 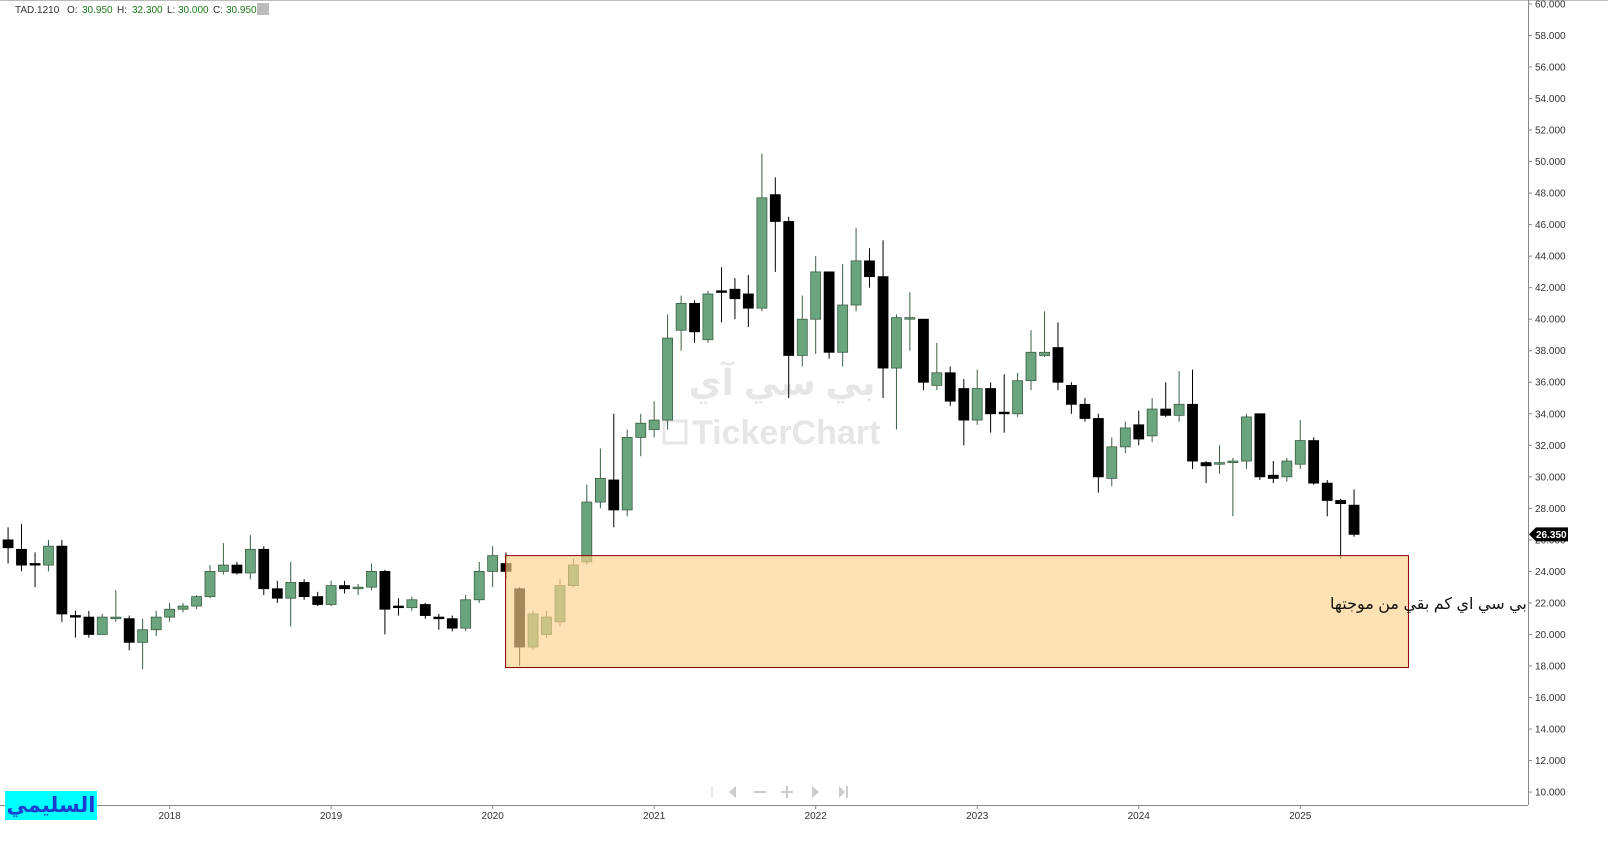 I want to click on y-tick-label: 50.000, so click(x=1550, y=162).